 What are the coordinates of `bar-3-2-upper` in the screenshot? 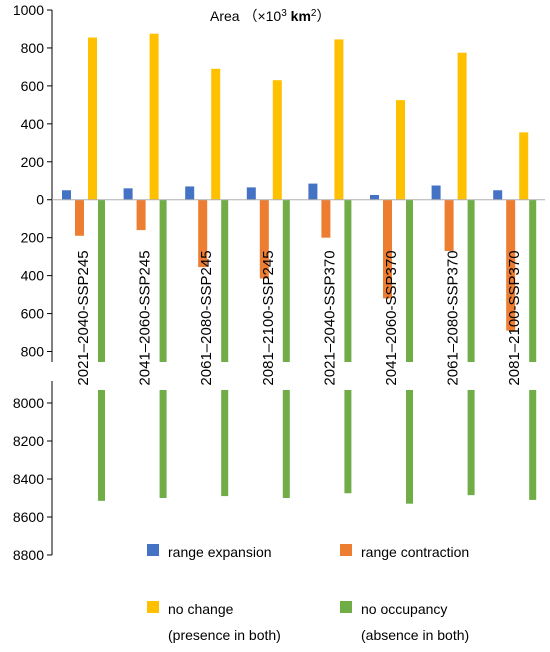 It's located at (225, 280).